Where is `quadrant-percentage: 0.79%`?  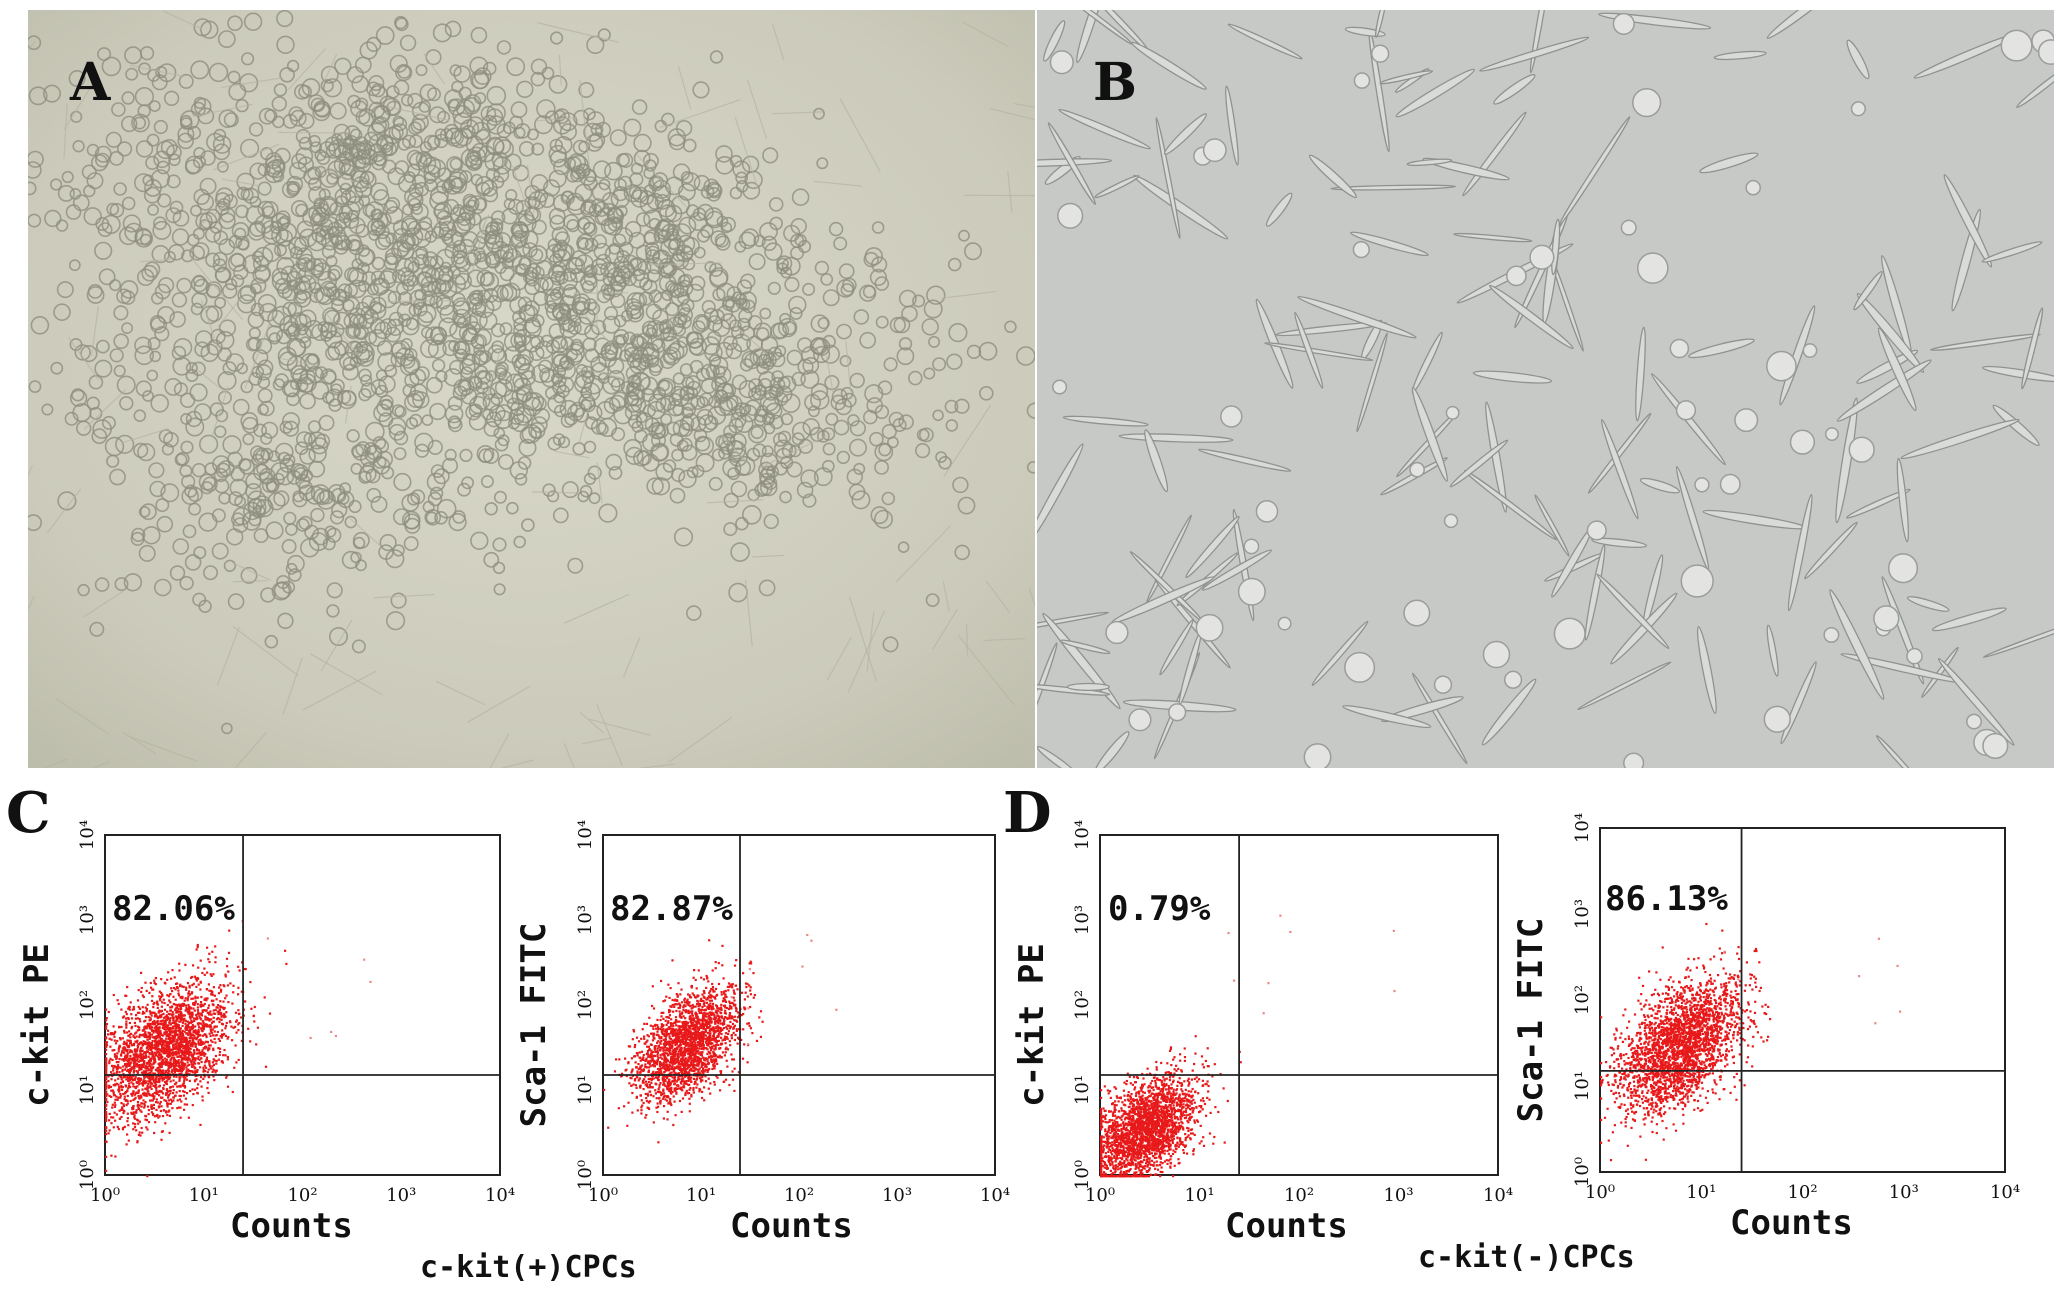
quadrant-percentage: 0.79% is located at coordinates (1159, 909).